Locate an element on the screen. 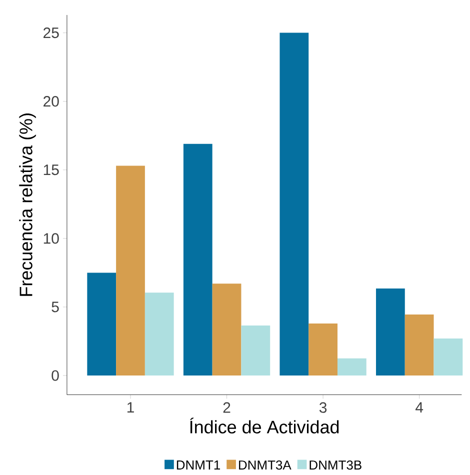  y-tick-label: 10 is located at coordinates (51, 238).